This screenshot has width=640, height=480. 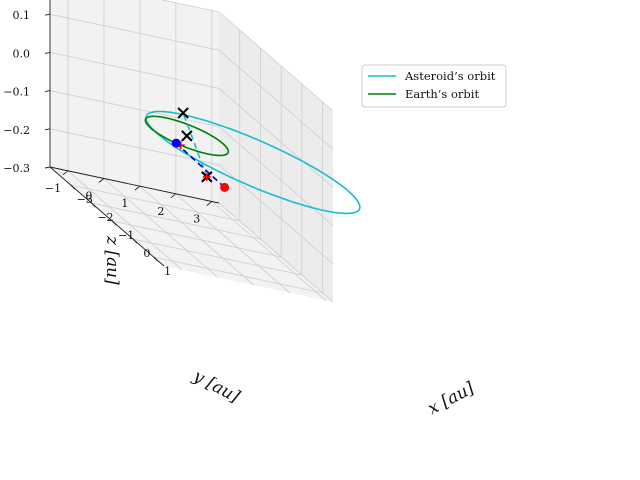 I want to click on x-axis-line, so click(x=107, y=216).